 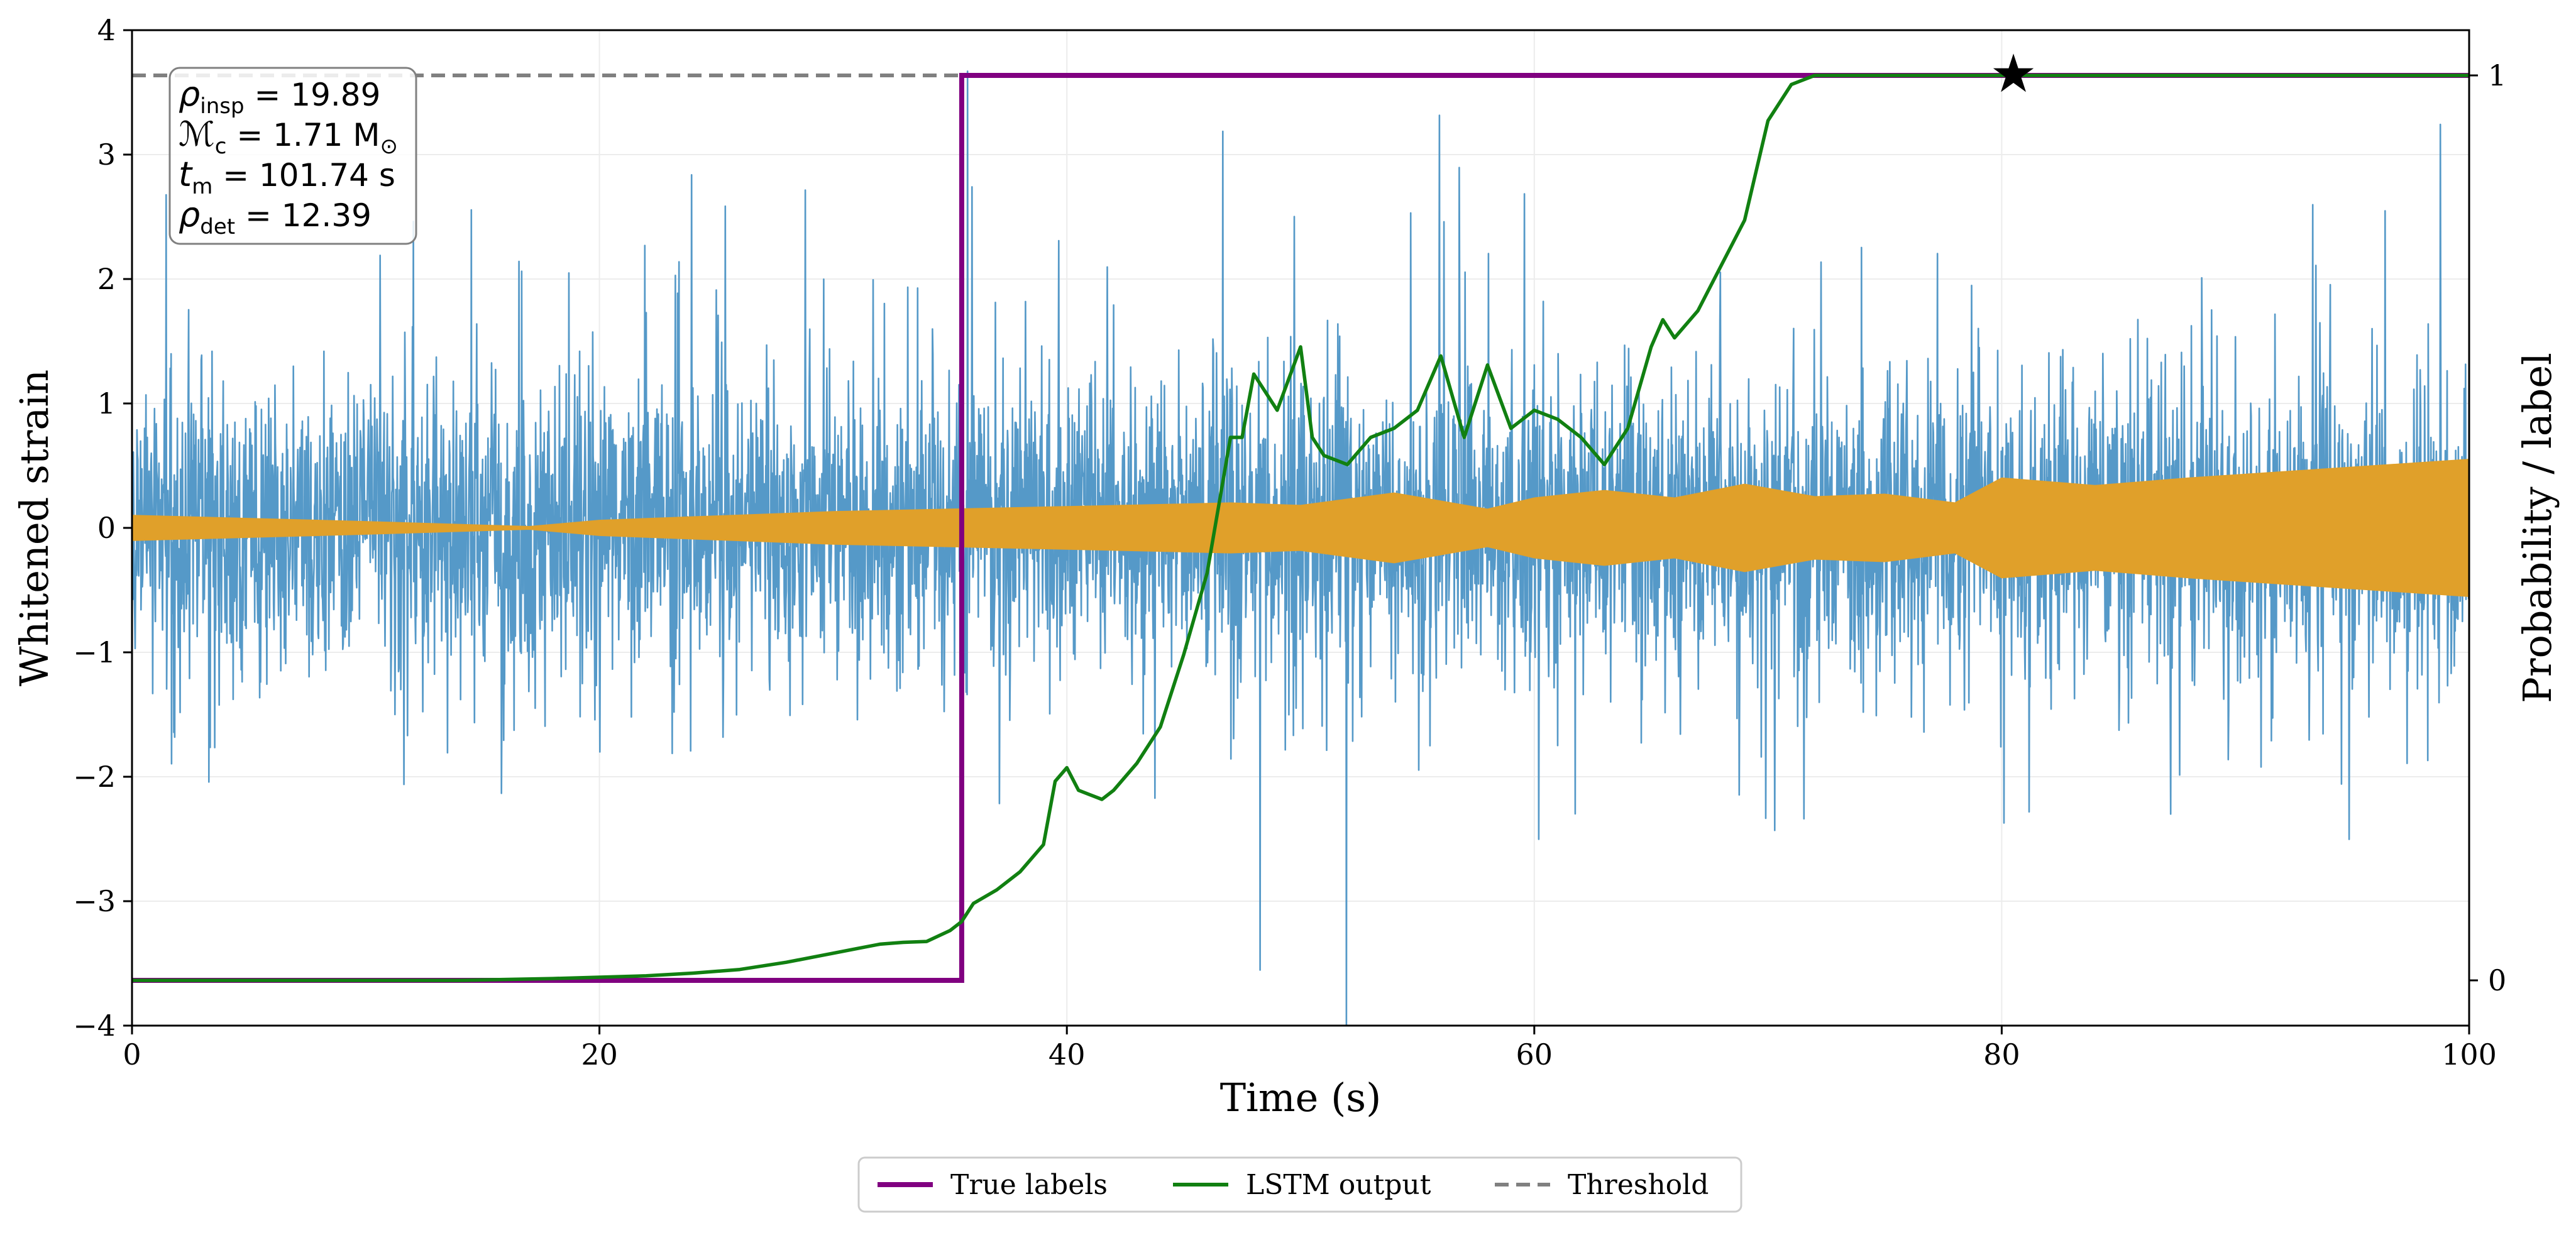 I want to click on x-tick-label: 40, so click(x=1067, y=1054).